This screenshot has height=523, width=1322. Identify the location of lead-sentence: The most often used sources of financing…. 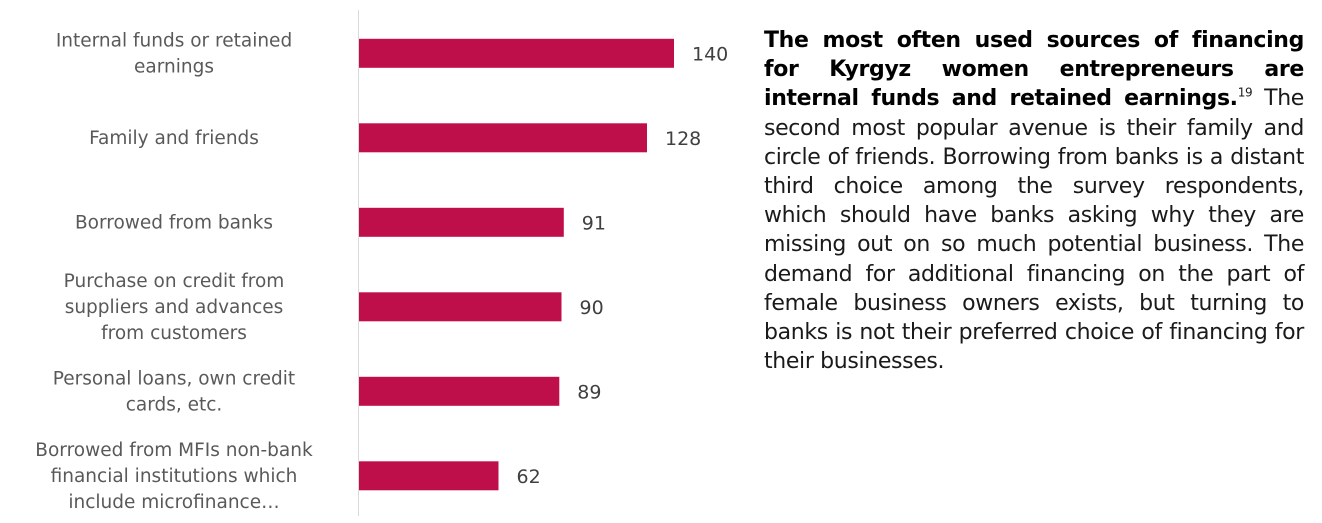
(1034, 70).